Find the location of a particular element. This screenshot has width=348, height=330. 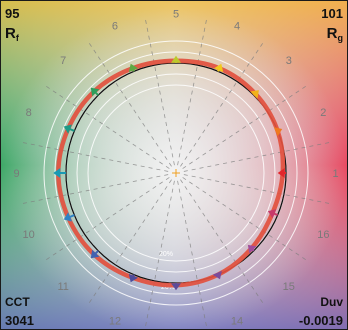

rg-subscript: g is located at coordinates (341, 38).